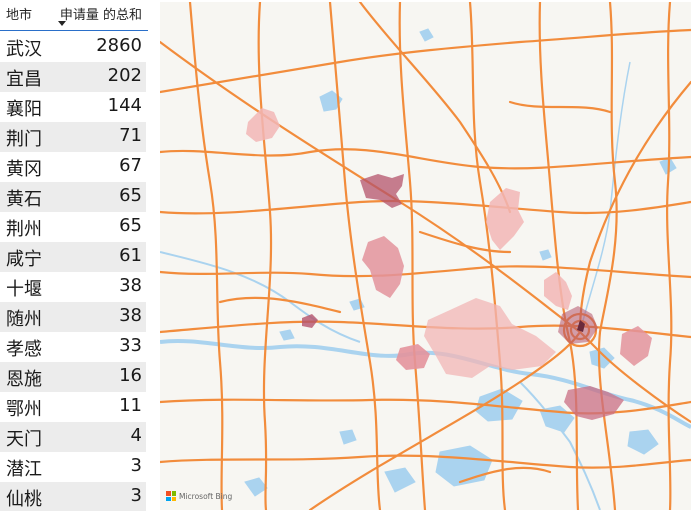 The image size is (691, 511). Describe the element at coordinates (382, 191) in the screenshot. I see `region-xiangyang` at that location.